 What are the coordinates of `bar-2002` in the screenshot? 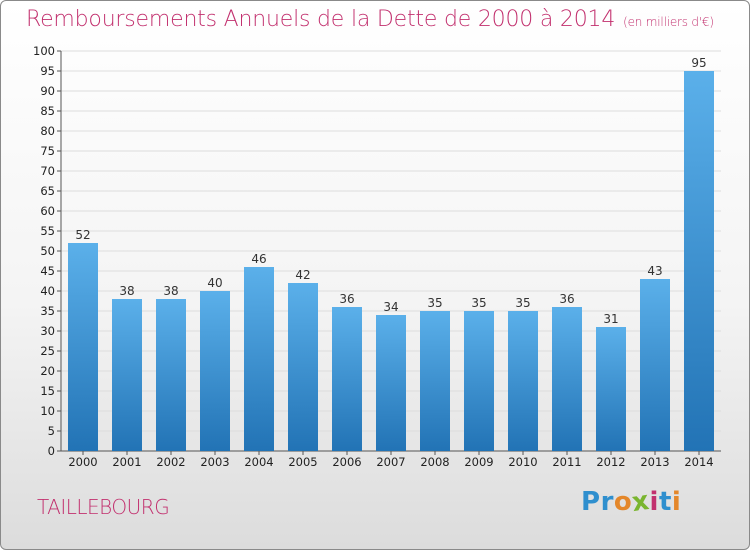 It's located at (171, 375).